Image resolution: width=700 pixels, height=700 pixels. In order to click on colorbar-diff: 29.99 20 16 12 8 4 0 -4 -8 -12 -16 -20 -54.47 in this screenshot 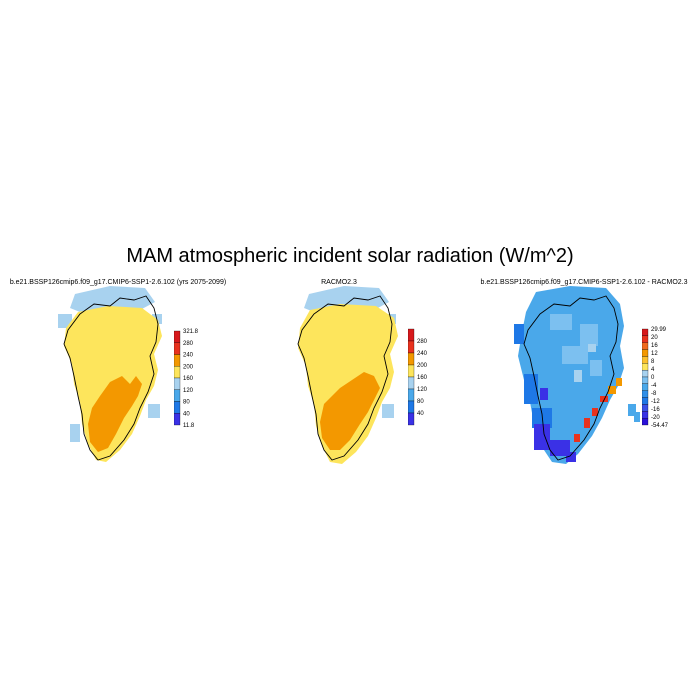, I will do `click(655, 377)`.